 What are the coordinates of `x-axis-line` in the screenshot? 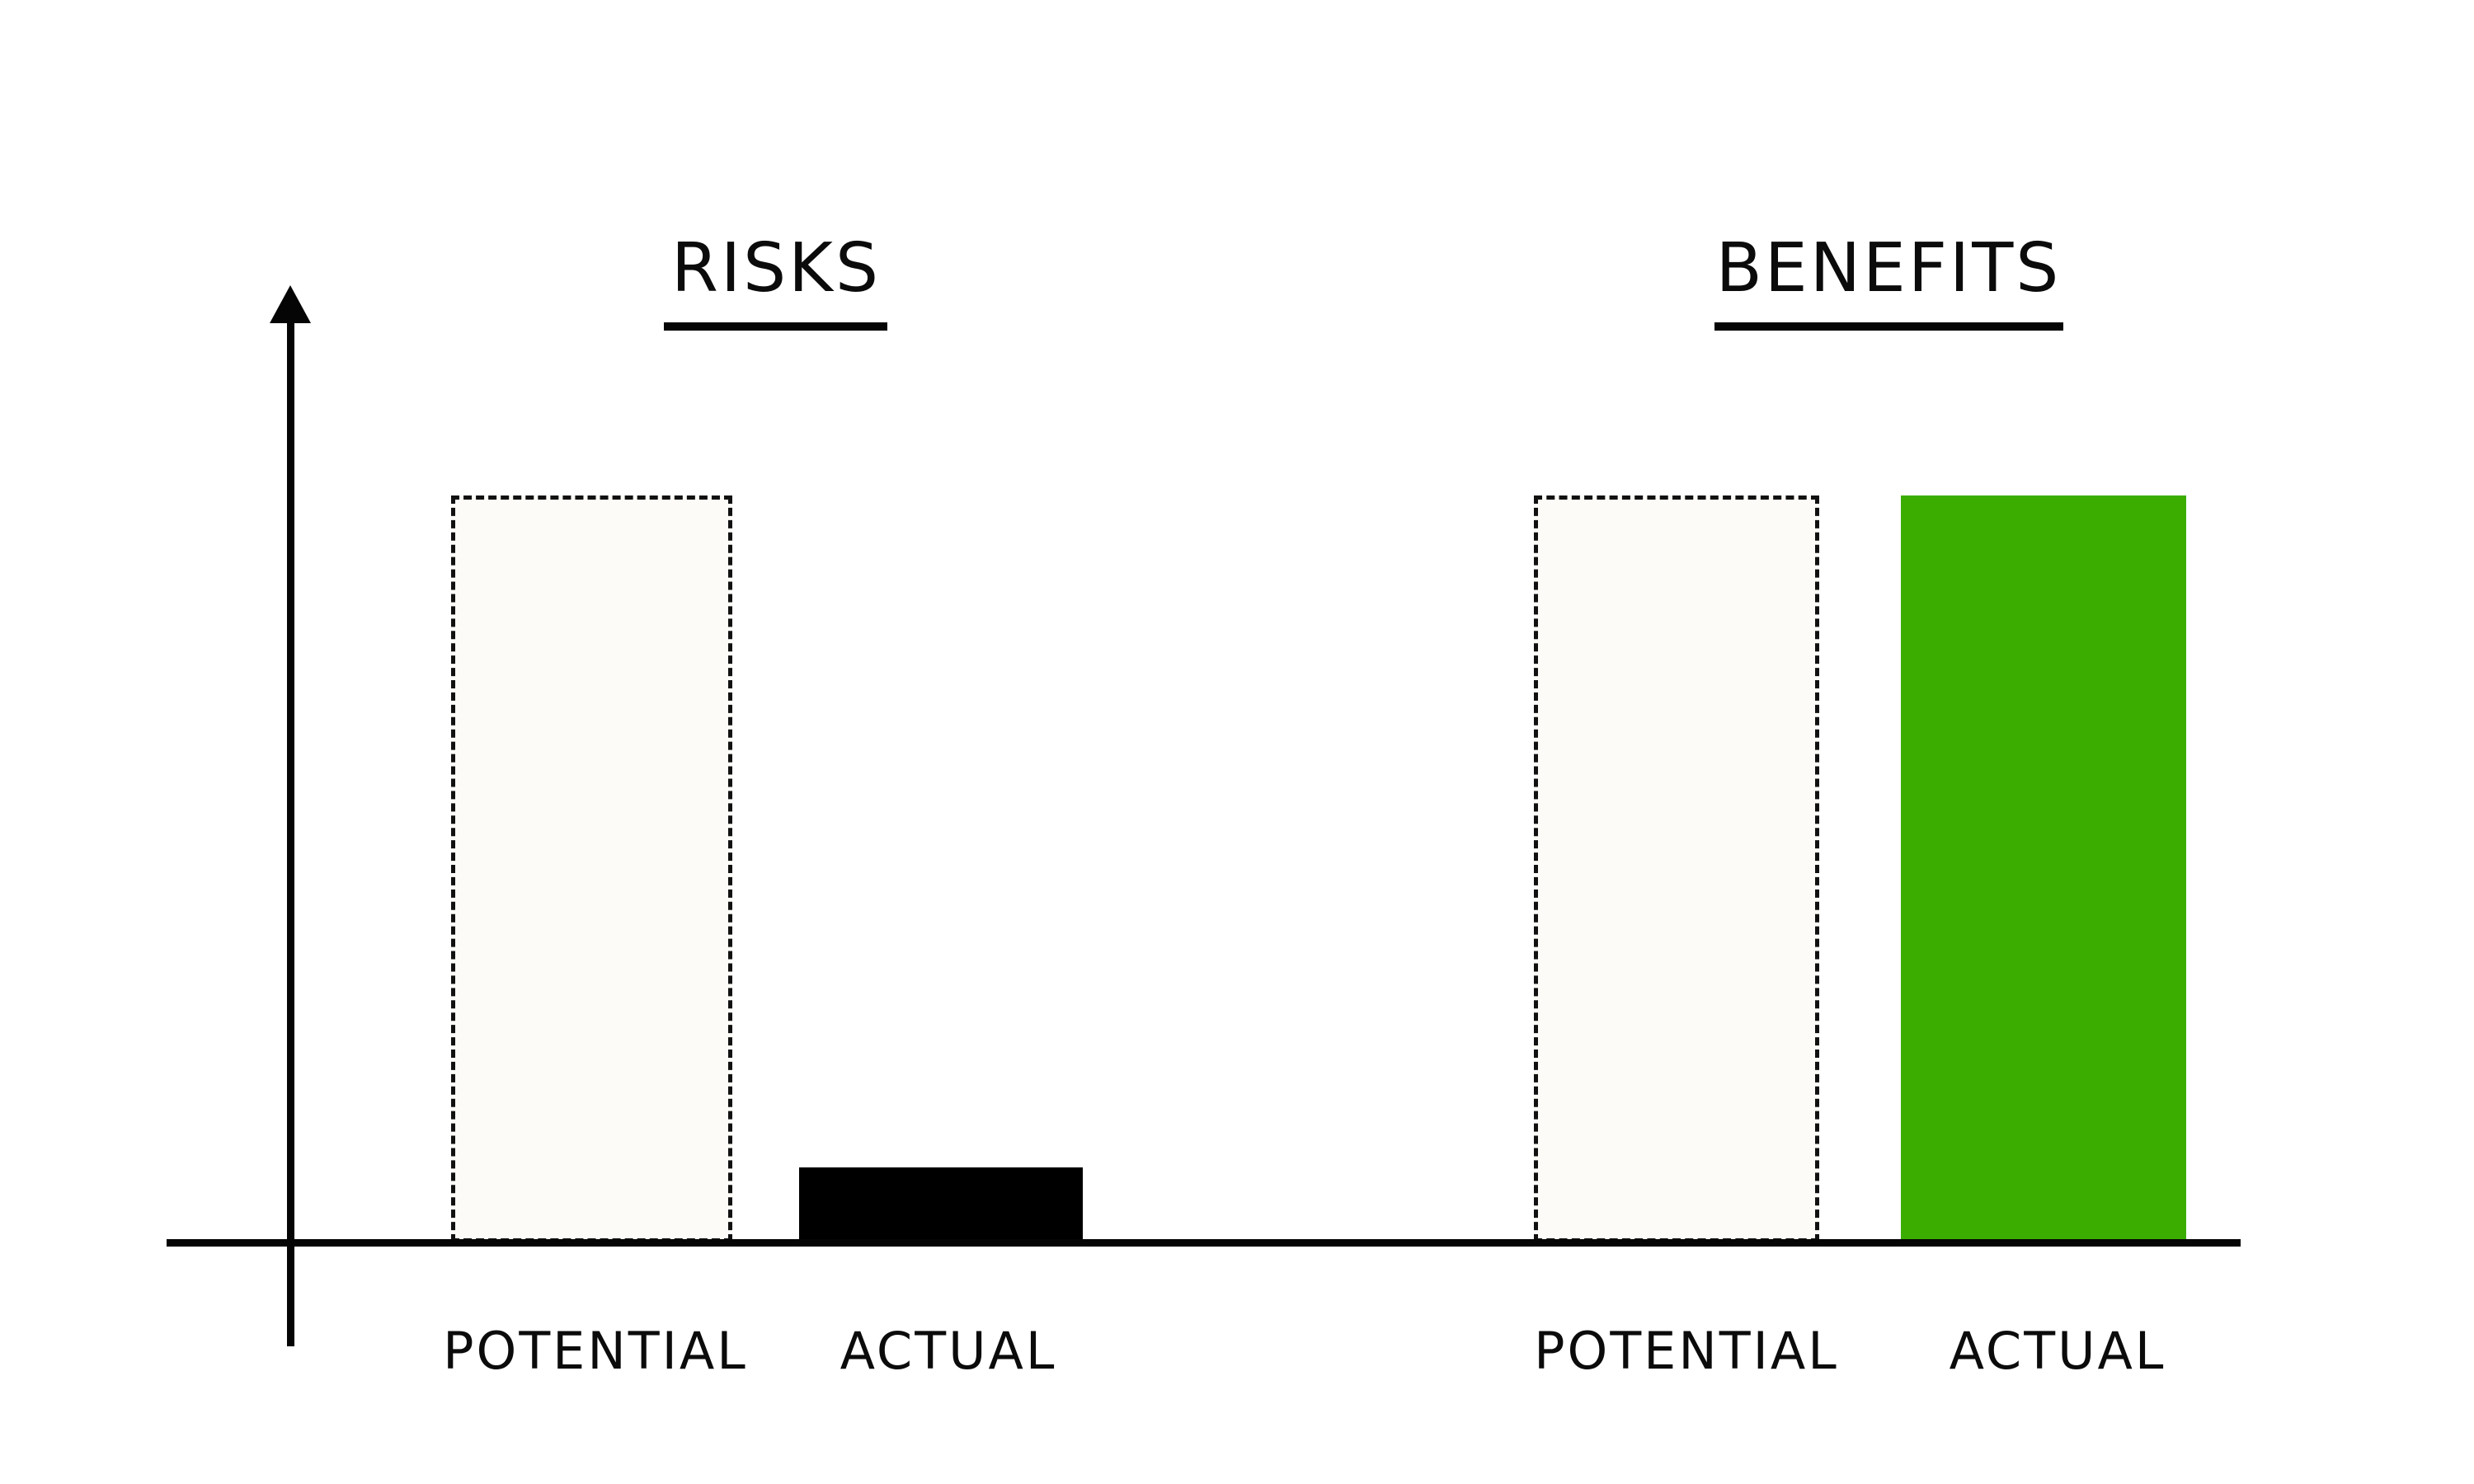 It's located at (1204, 1243).